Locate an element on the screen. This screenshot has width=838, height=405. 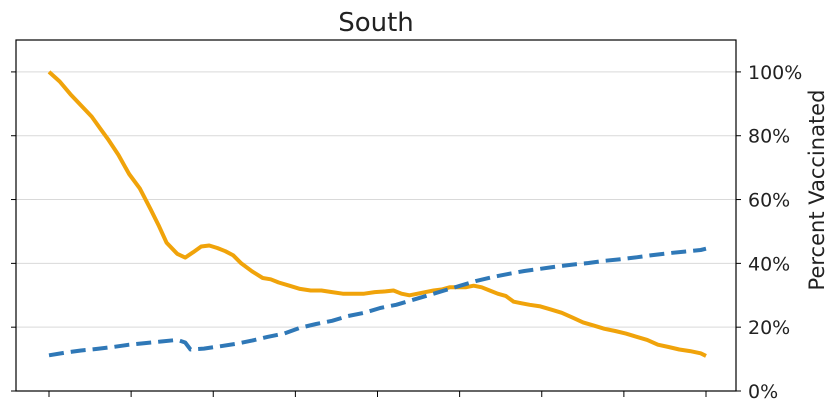
right-axis-tick-label: 80% is located at coordinates (769, 137).